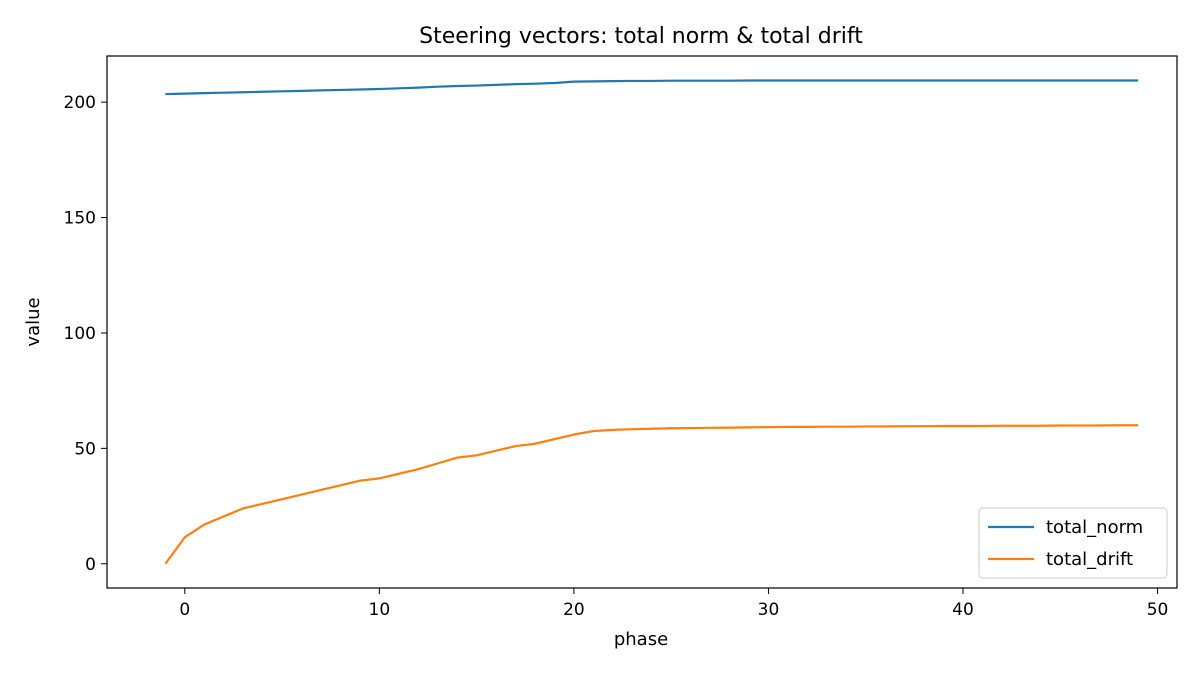 This screenshot has height=675, width=1200. I want to click on series-line-total-norm, so click(652, 87).